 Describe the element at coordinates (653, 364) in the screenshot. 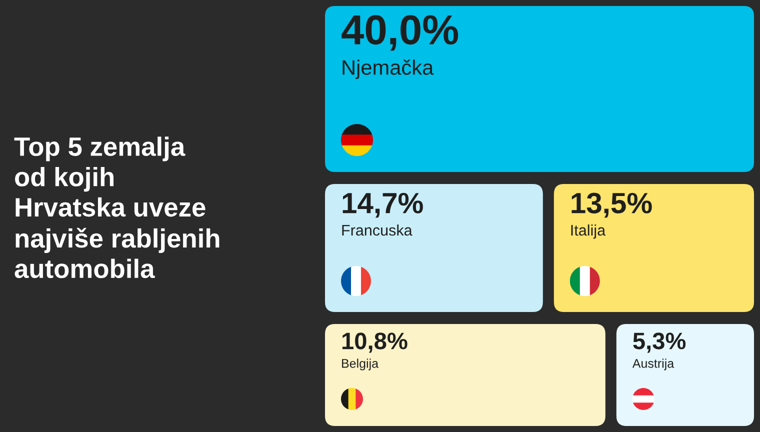

I see `category-label: Austrija` at that location.